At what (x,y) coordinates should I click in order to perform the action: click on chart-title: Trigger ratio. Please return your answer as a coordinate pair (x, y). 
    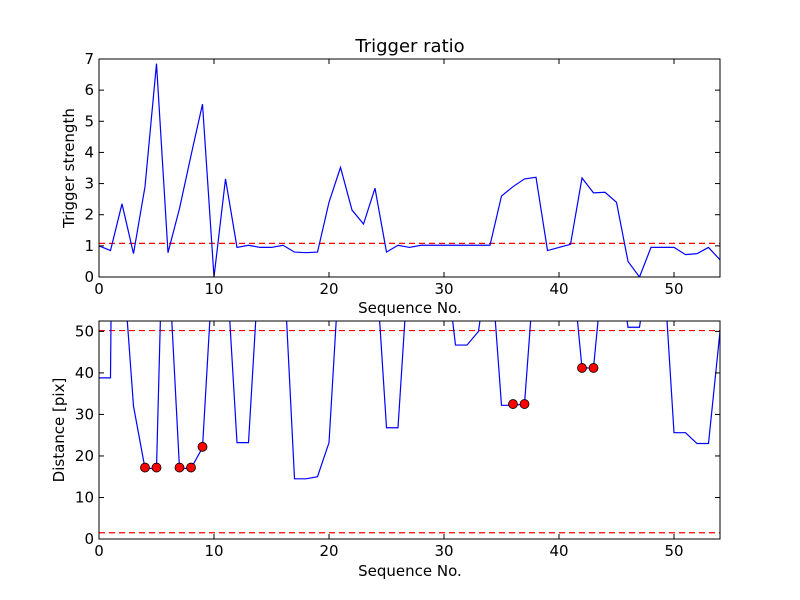
    Looking at the image, I should click on (409, 46).